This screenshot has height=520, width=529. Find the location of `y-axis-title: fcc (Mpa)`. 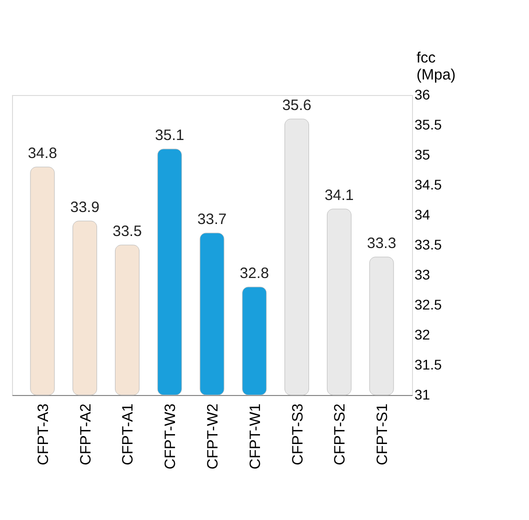

y-axis-title: fcc (Mpa) is located at coordinates (436, 67).